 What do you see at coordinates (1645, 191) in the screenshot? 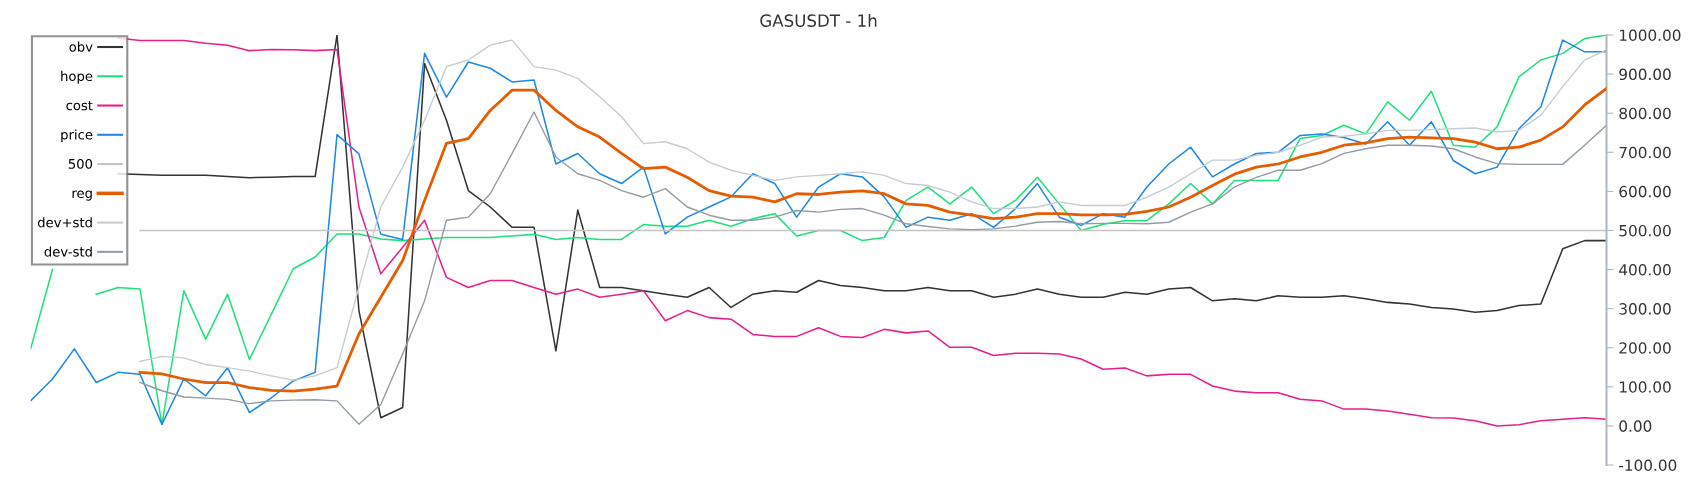
I see `y-tick-label: 600.00` at bounding box center [1645, 191].